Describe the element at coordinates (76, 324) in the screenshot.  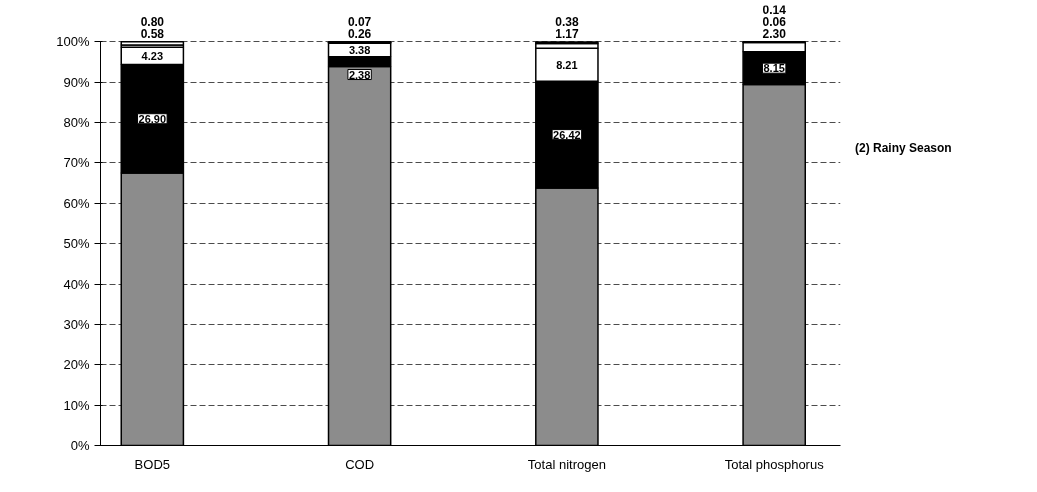
I see `y-tick-label: 30%` at that location.